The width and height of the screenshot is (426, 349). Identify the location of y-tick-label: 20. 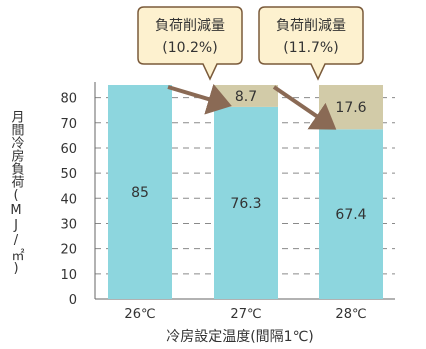
(68, 250).